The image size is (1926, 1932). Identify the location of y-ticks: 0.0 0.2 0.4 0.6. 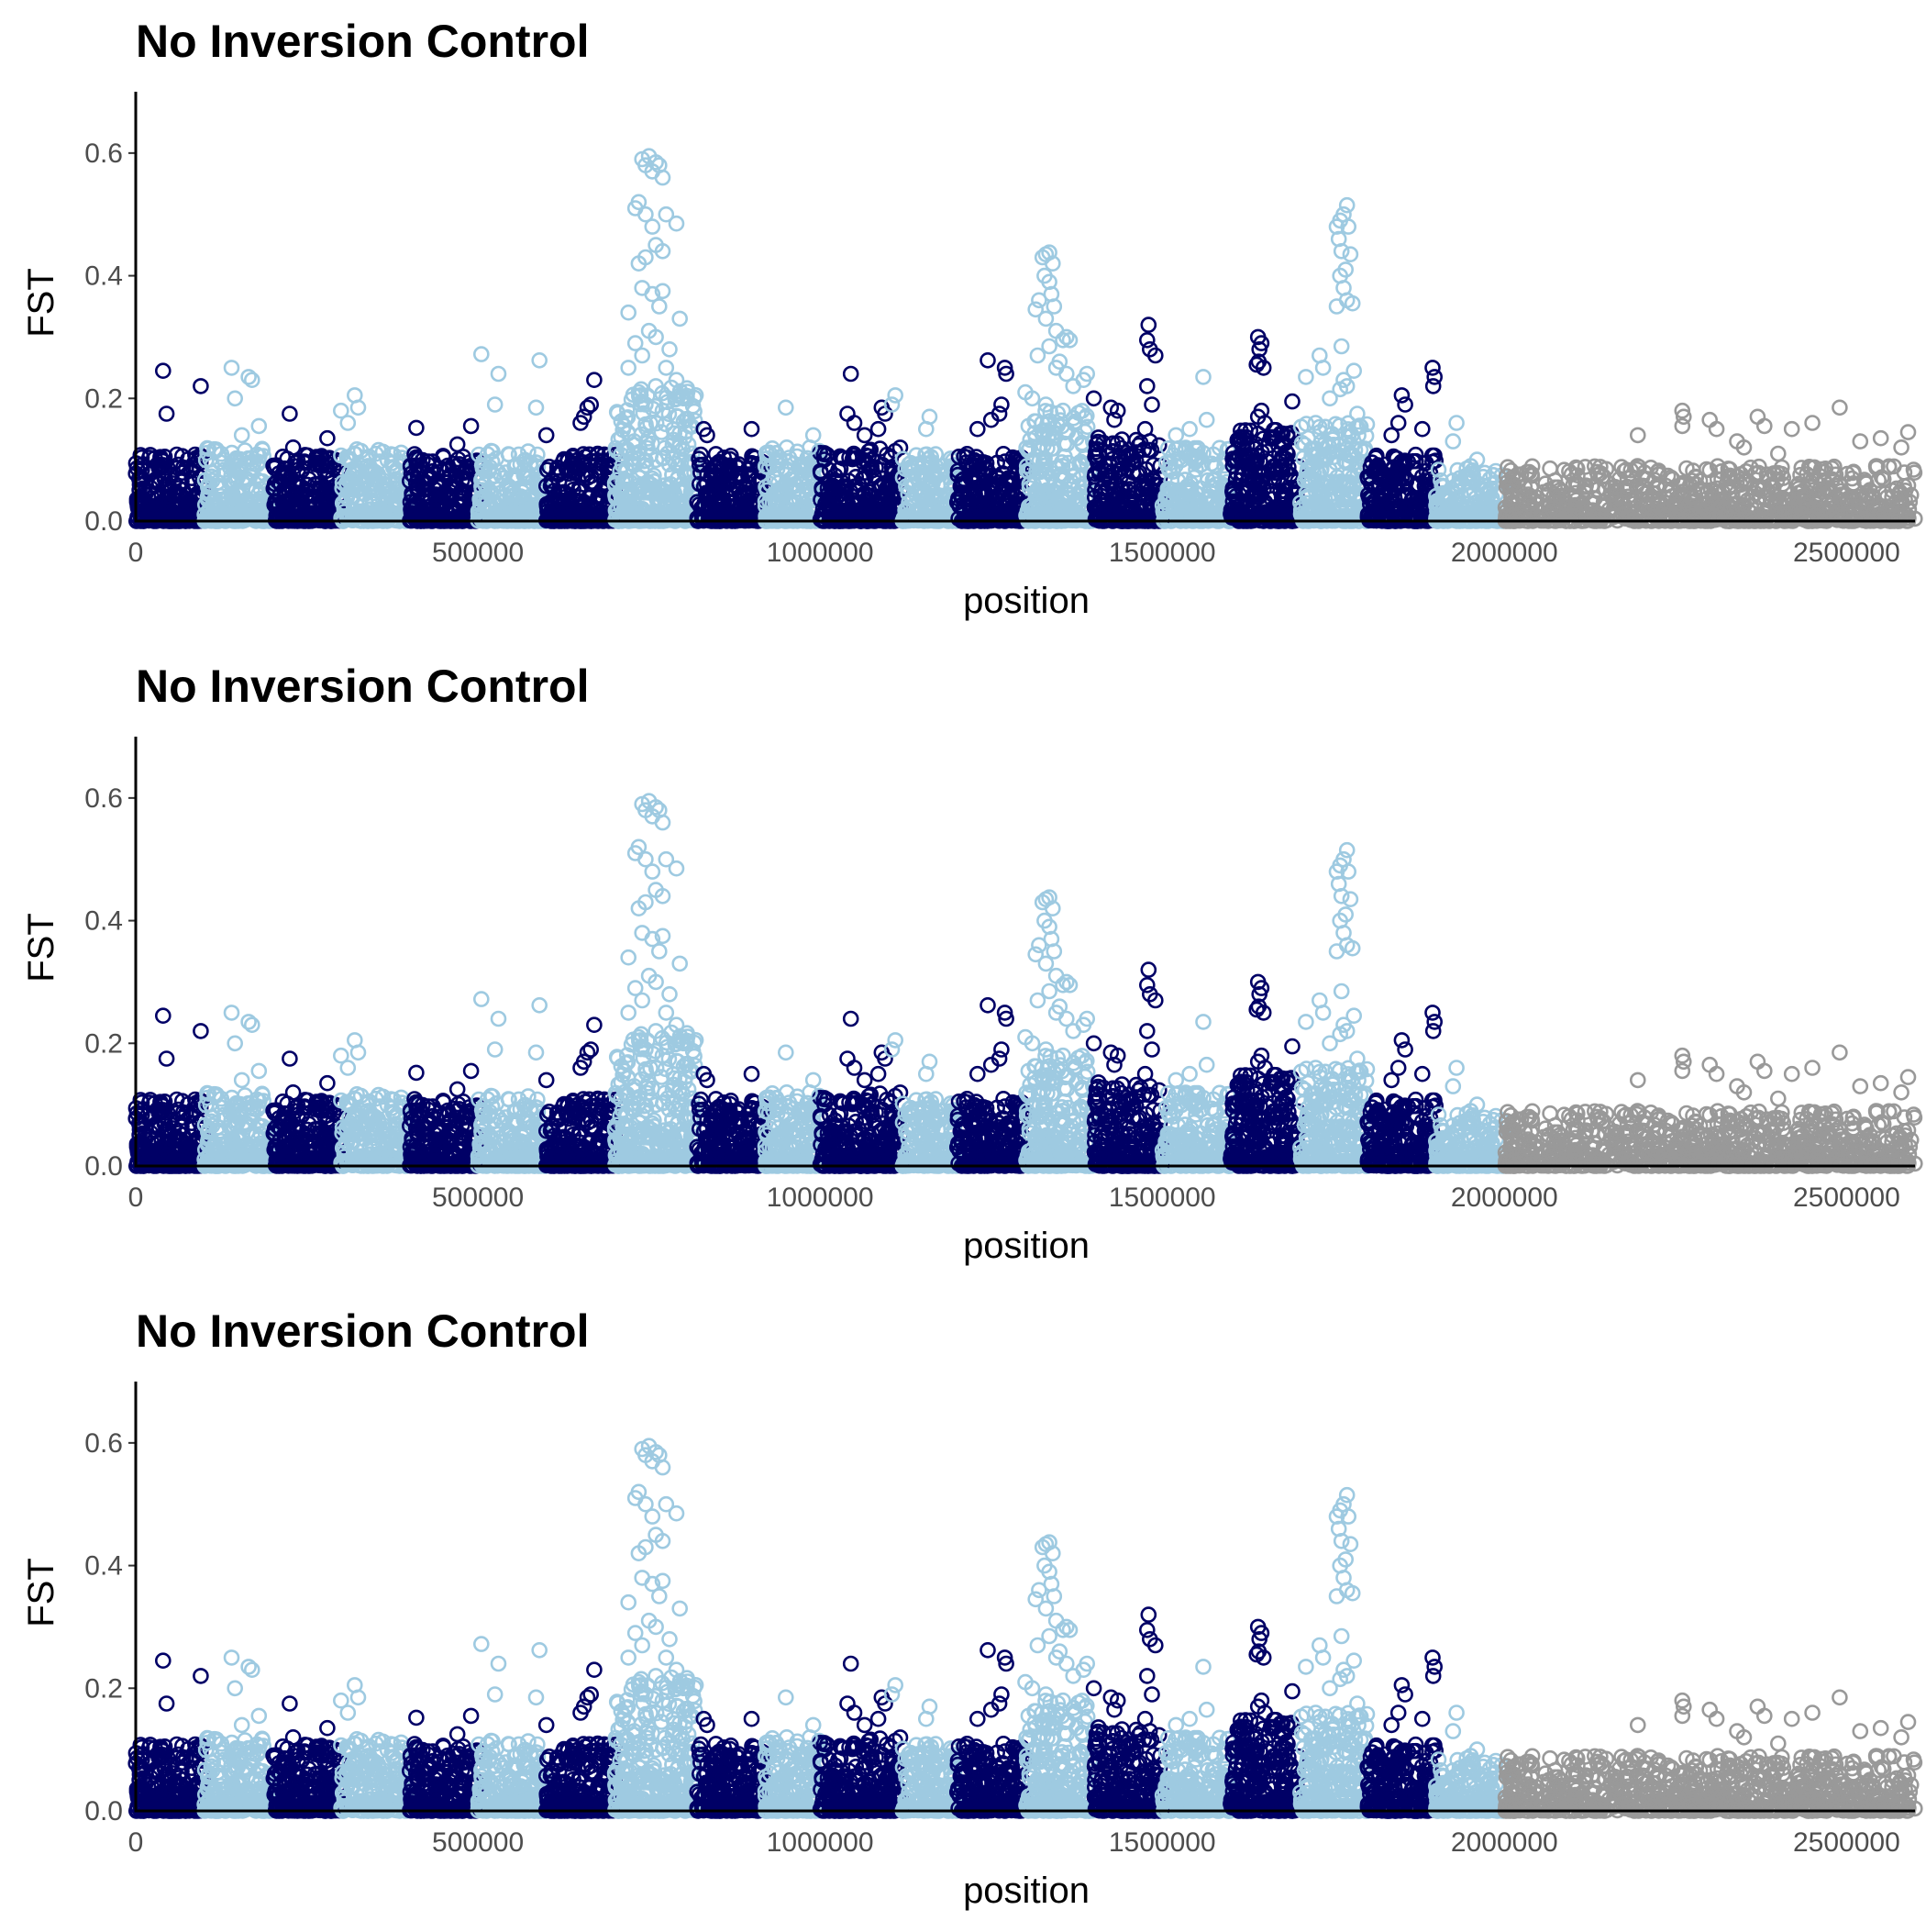
(110, 338).